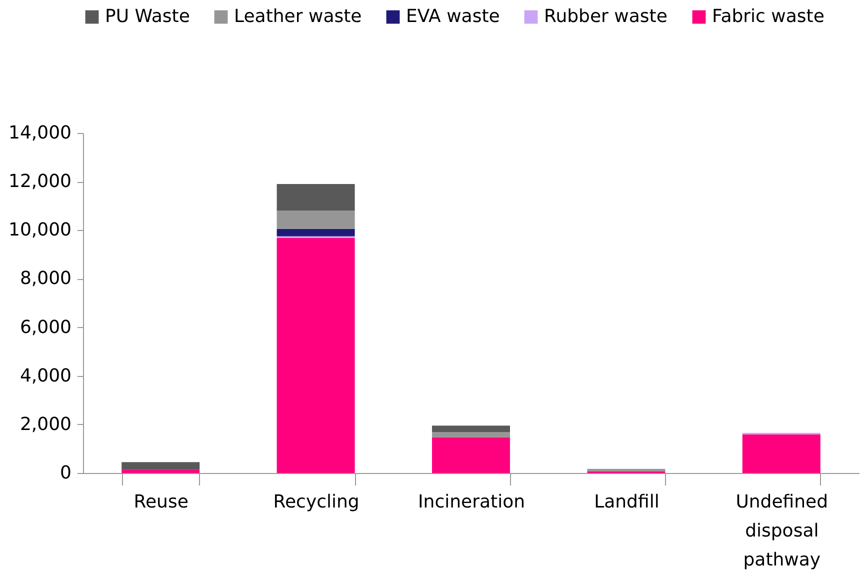  What do you see at coordinates (66, 473) in the screenshot?
I see `y-tick-label: 0` at bounding box center [66, 473].